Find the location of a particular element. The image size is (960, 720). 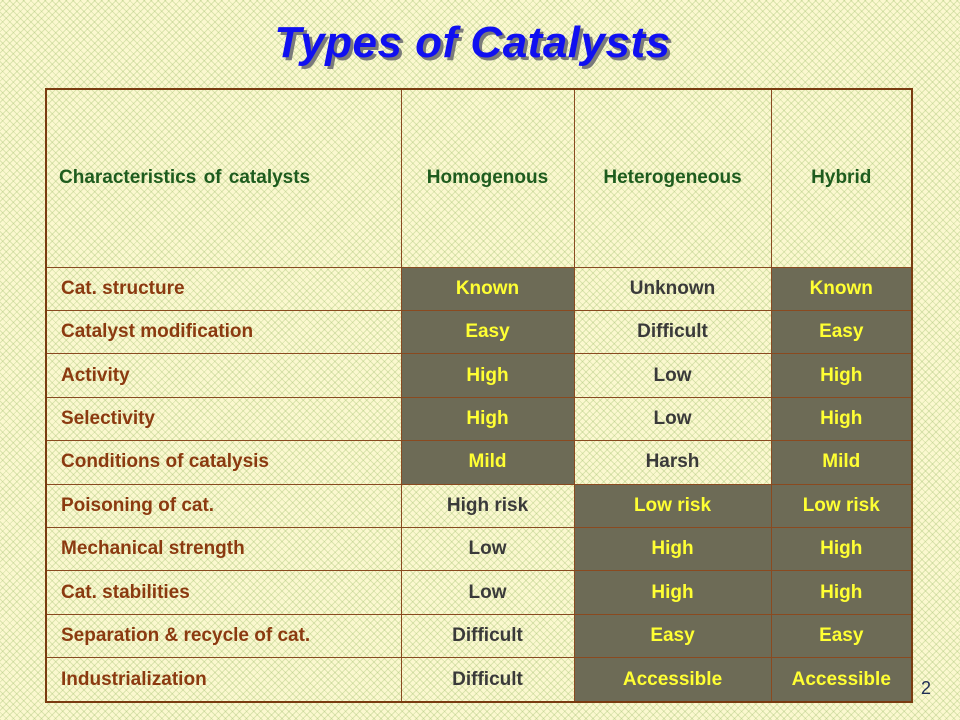

row-label: Selectivity is located at coordinates (223, 419).